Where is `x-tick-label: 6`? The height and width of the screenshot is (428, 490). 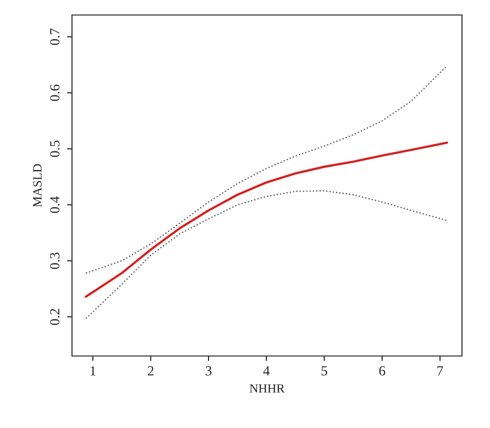 x-tick-label: 6 is located at coordinates (382, 371).